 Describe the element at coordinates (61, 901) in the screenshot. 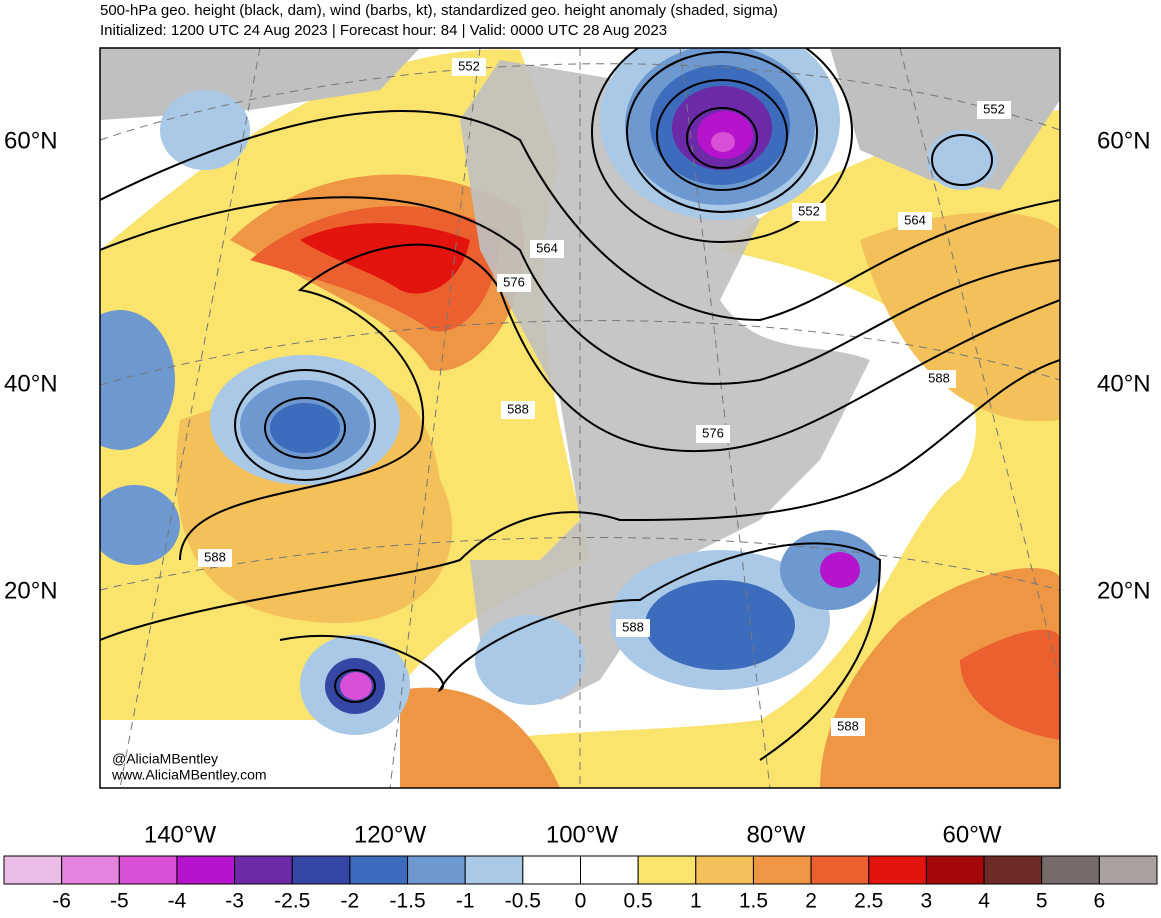

I see `colorbar-label: -6` at that location.